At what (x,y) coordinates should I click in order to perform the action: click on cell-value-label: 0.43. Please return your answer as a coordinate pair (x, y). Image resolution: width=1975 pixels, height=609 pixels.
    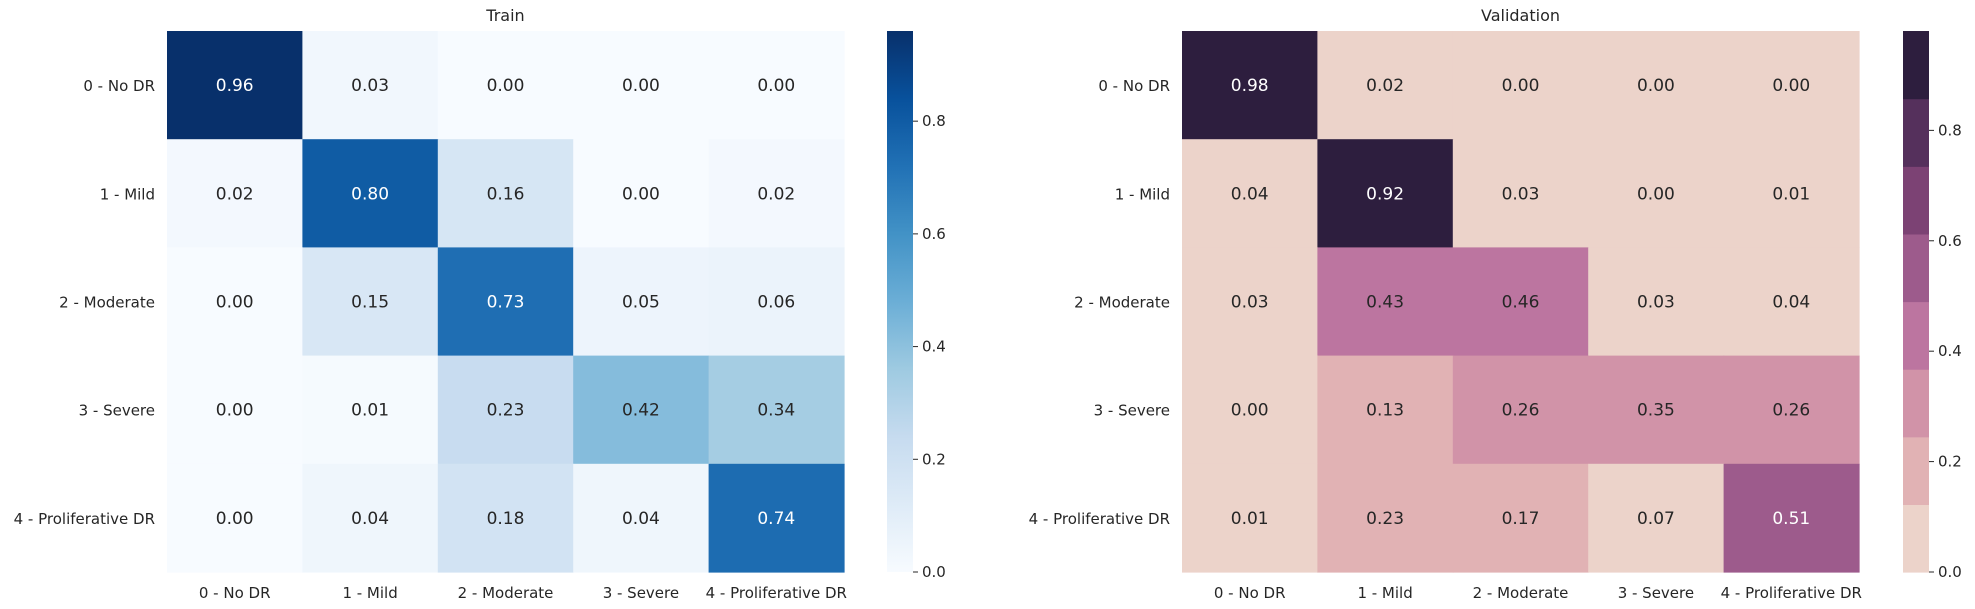
    Looking at the image, I should click on (1385, 303).